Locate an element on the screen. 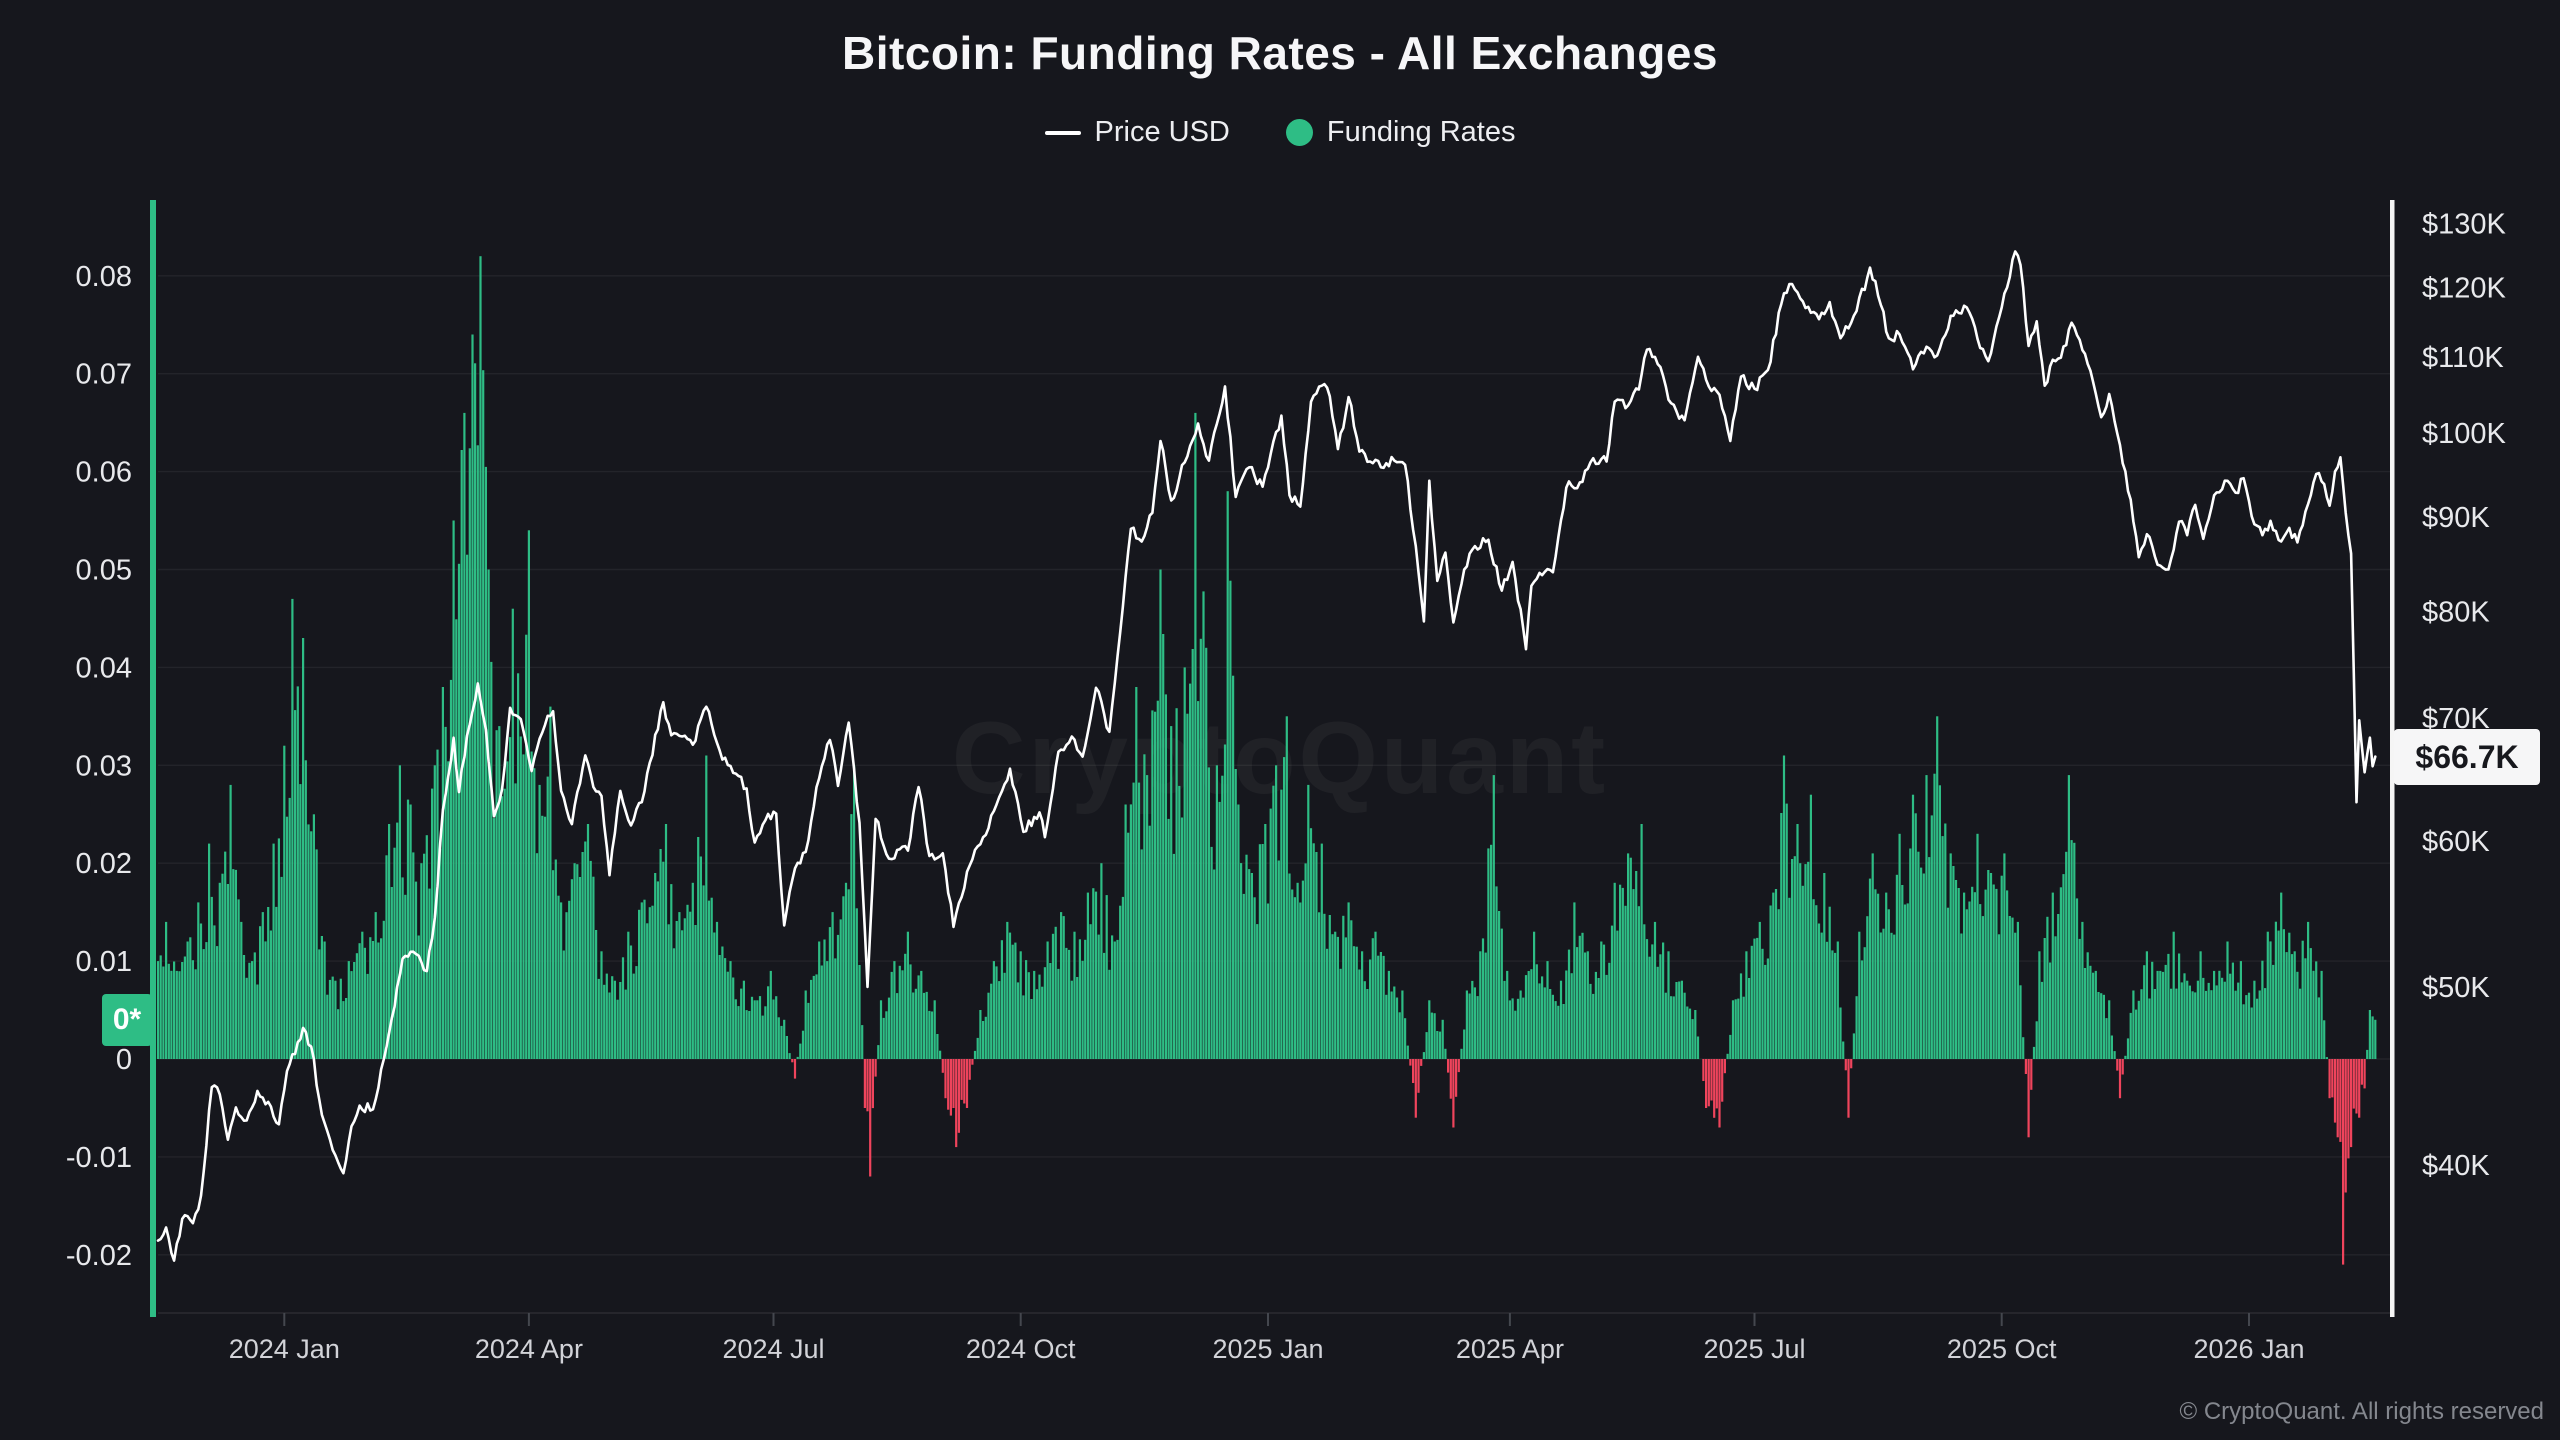  funding-current-badge: 0* is located at coordinates (127, 1020).